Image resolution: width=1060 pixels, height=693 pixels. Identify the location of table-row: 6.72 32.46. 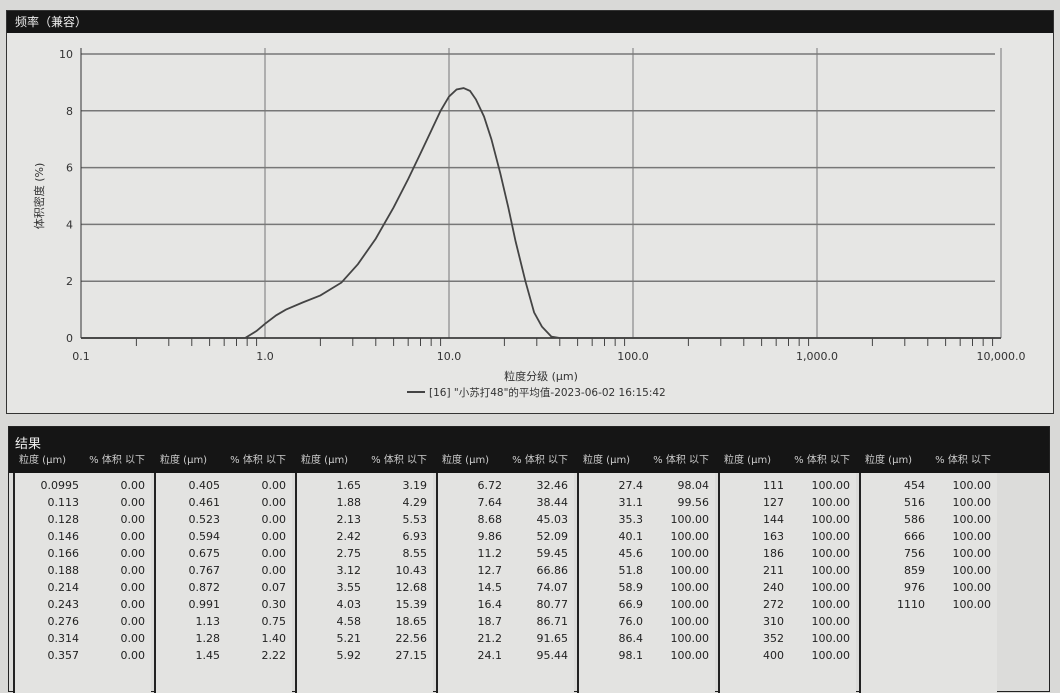
(506, 485).